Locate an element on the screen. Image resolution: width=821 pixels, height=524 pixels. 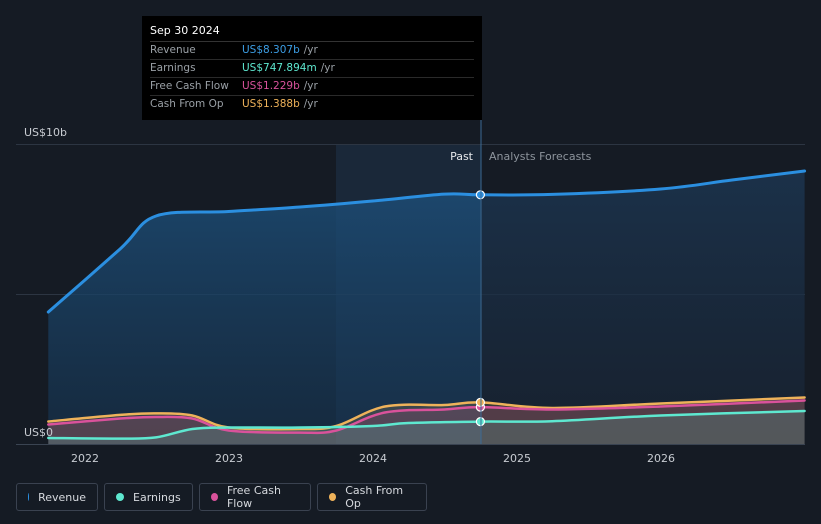
marker-earnings is located at coordinates (480, 422).